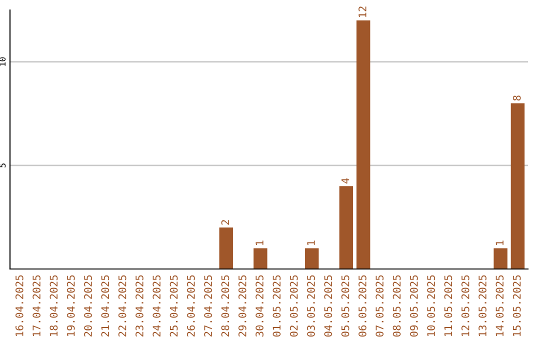 The height and width of the screenshot is (340, 540). What do you see at coordinates (328, 306) in the screenshot?
I see `x-tick-label: 04.05.2025` at bounding box center [328, 306].